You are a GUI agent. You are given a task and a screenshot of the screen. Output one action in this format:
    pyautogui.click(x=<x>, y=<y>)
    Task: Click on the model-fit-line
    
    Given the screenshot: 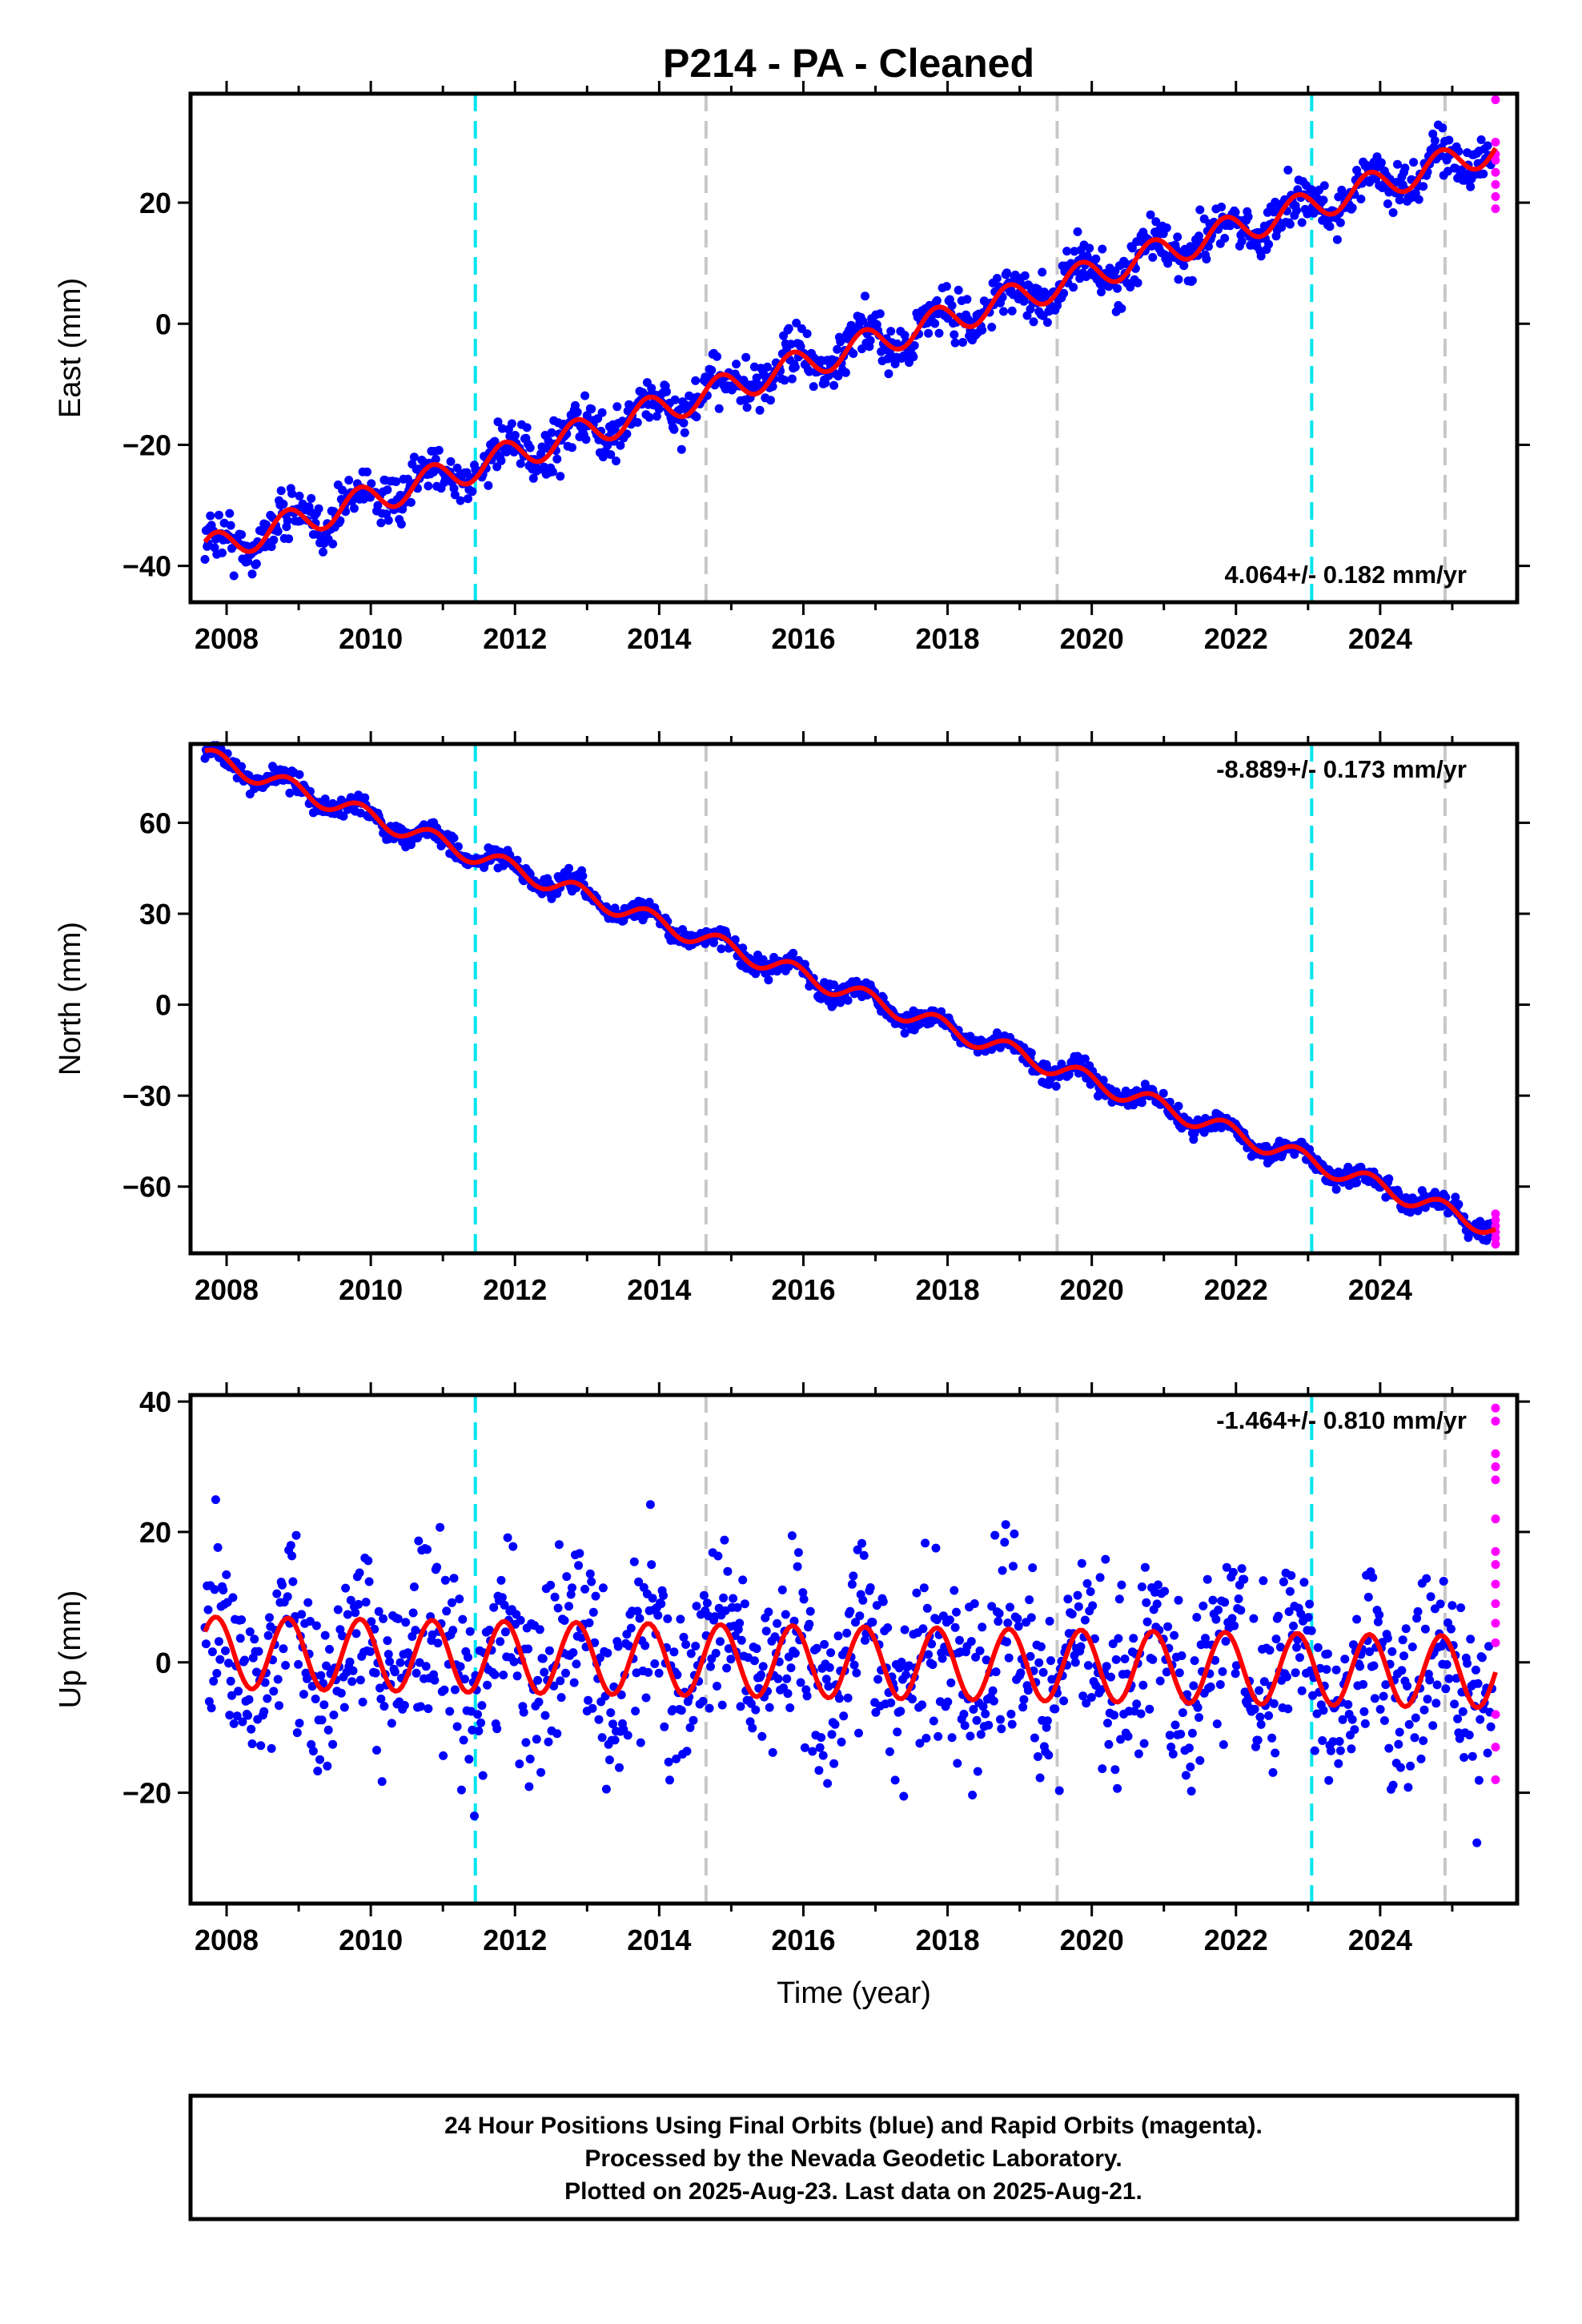 What is the action you would take?
    pyautogui.click(x=850, y=1662)
    